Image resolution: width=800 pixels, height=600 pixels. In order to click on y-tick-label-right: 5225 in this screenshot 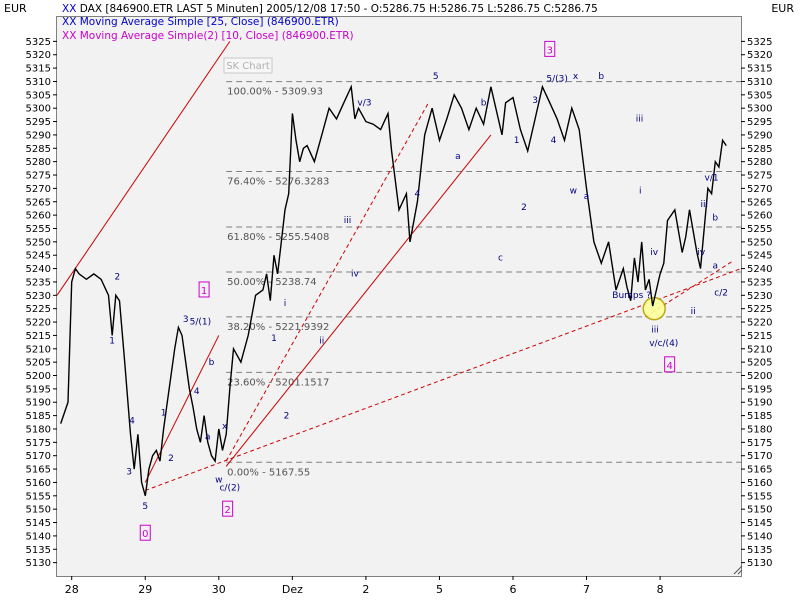, I will do `click(759, 309)`.